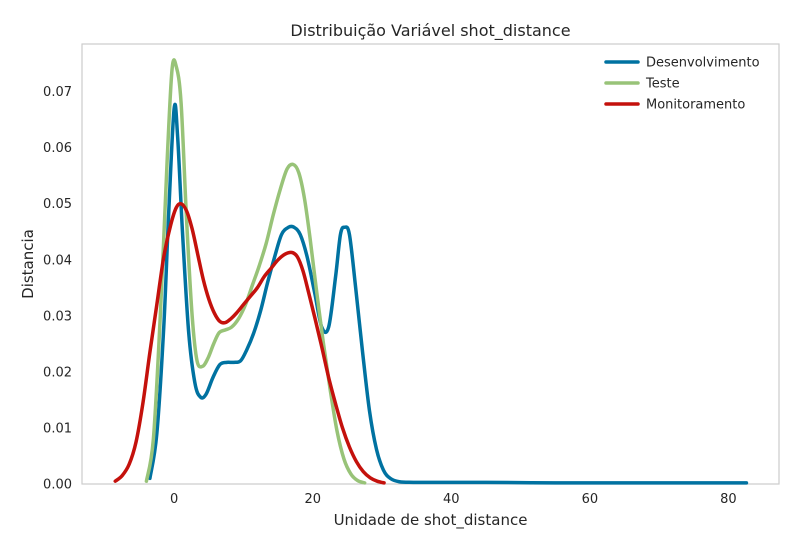 The height and width of the screenshot is (550, 800). What do you see at coordinates (430, 31) in the screenshot?
I see `chart-title: Distribuição Variável shot_distance` at bounding box center [430, 31].